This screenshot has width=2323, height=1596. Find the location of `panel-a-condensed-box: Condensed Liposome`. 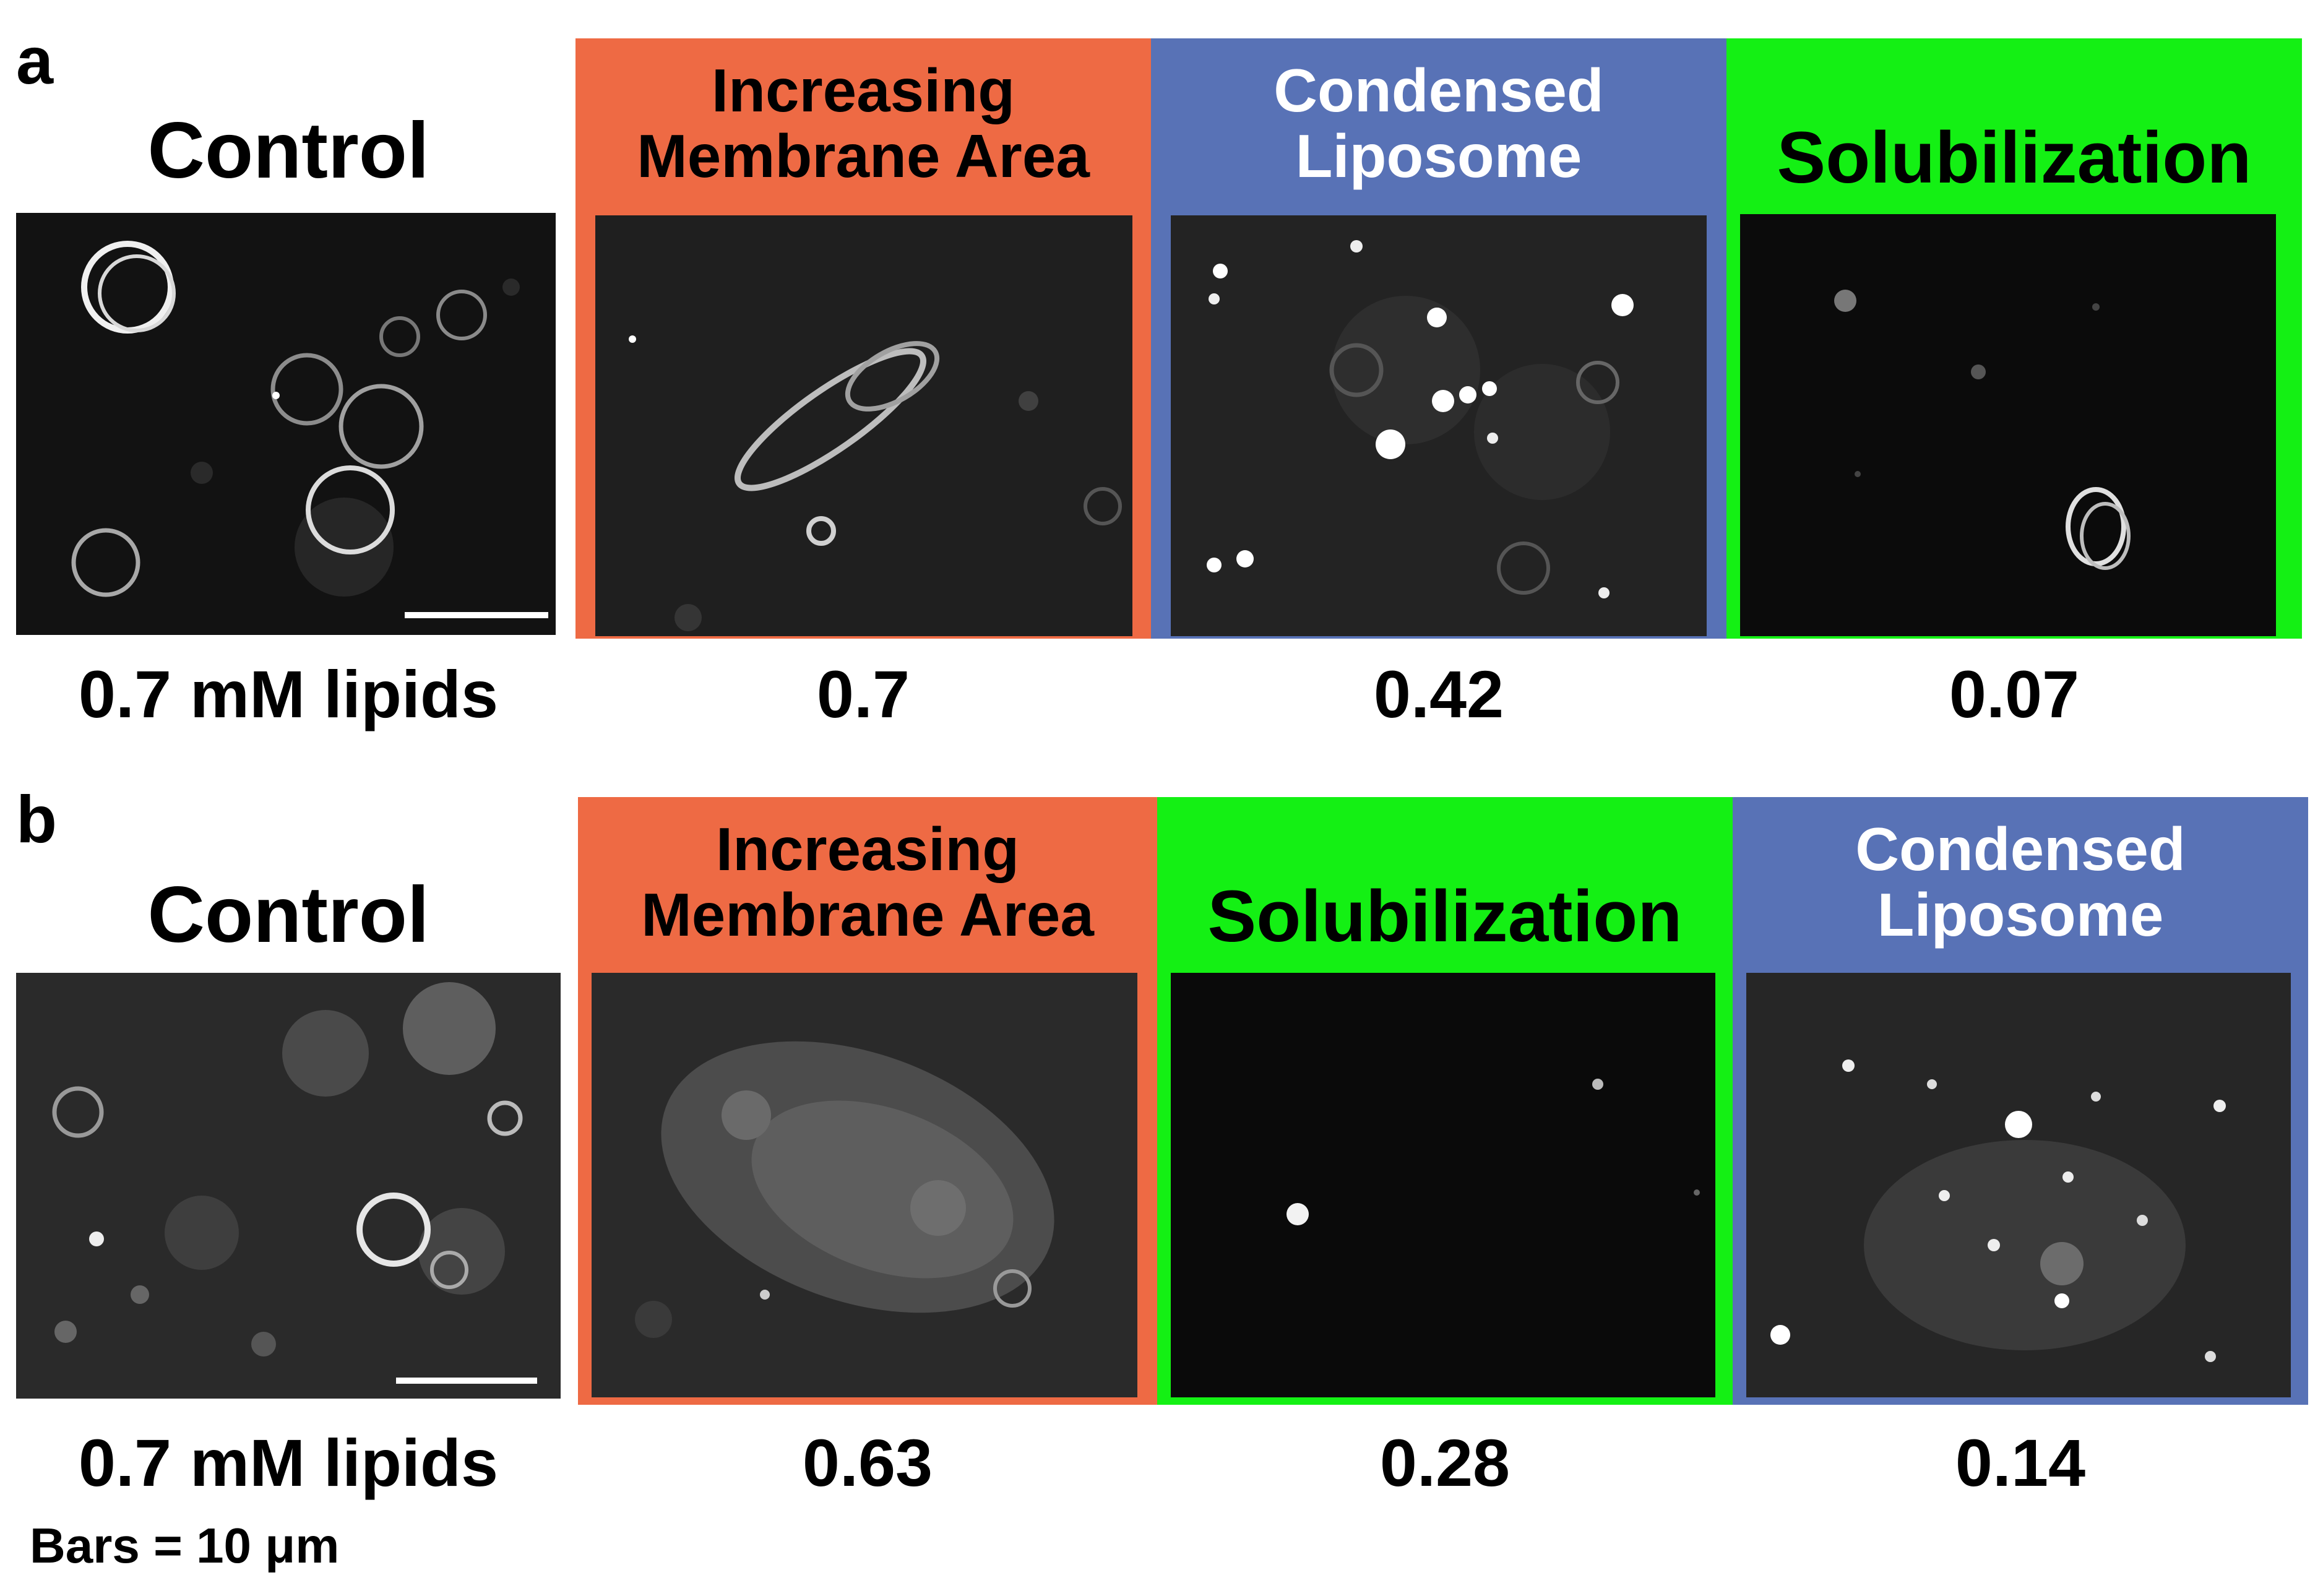

panel-a-condensed-box: Condensed Liposome is located at coordinates (1439, 338).